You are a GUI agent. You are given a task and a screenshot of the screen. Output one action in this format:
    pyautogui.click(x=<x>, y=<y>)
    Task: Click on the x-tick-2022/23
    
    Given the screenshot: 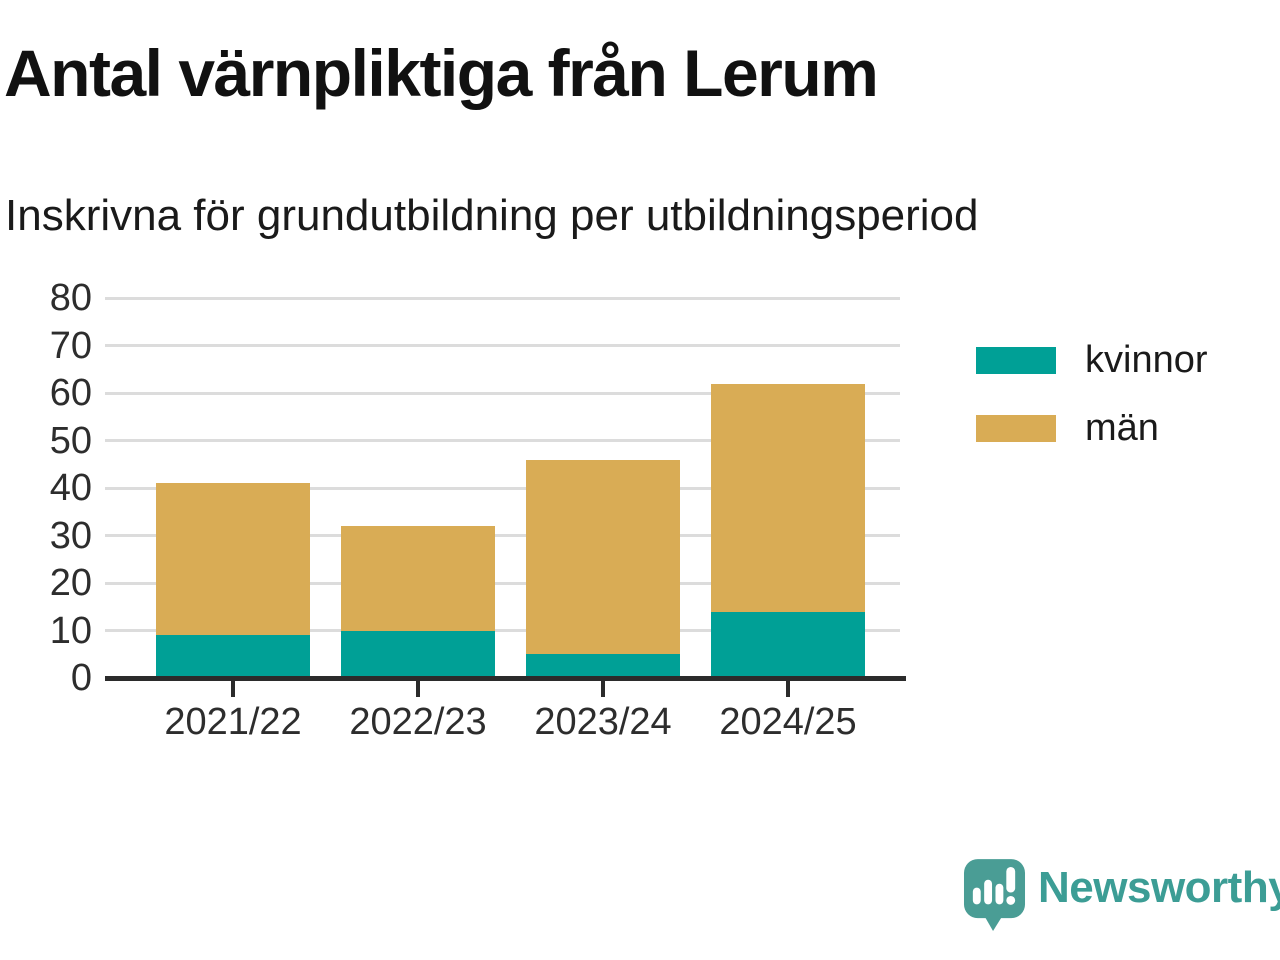 What is the action you would take?
    pyautogui.click(x=418, y=689)
    